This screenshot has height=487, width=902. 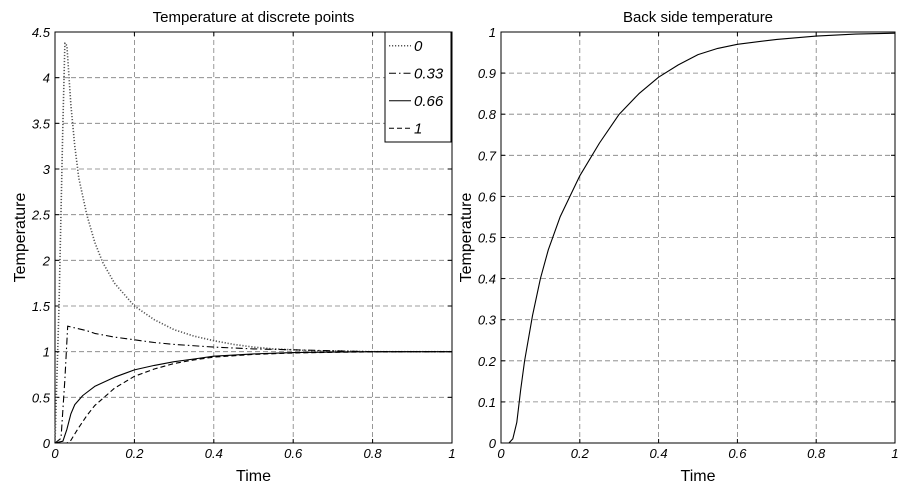 I want to click on y-tick-label: 1.5, so click(x=41, y=306).